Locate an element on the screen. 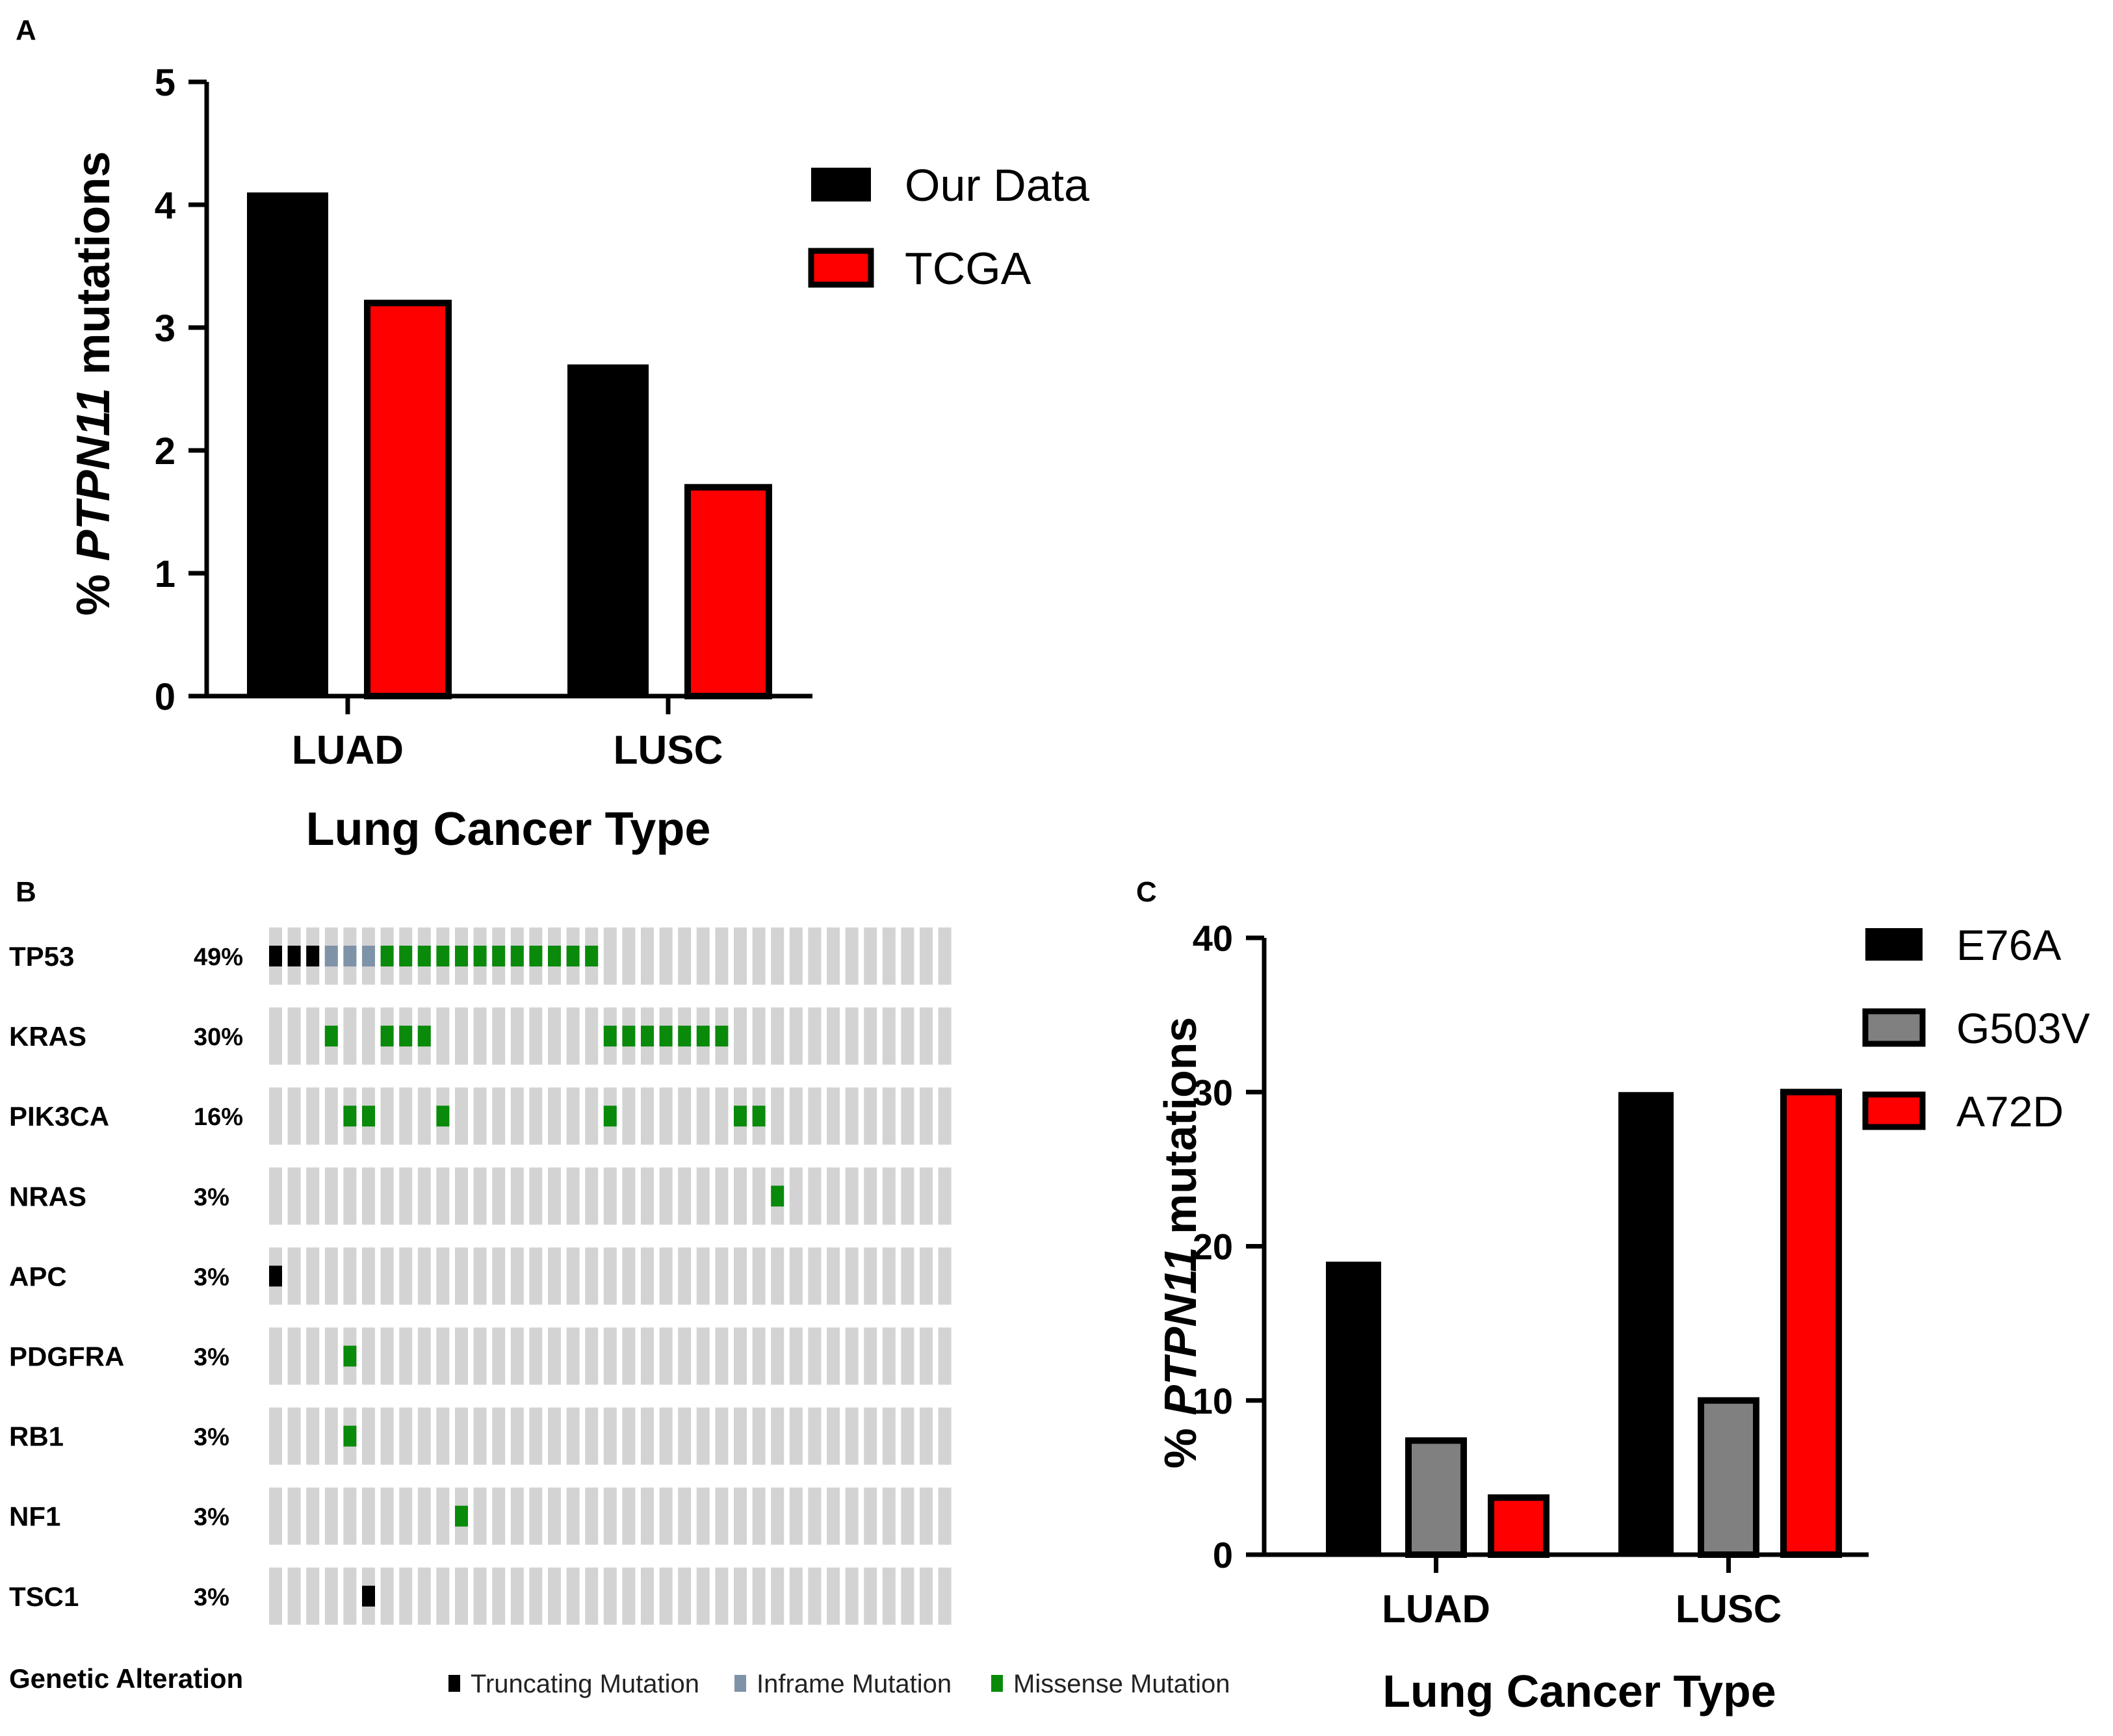  y-tick-label: 30 is located at coordinates (1213, 1092).